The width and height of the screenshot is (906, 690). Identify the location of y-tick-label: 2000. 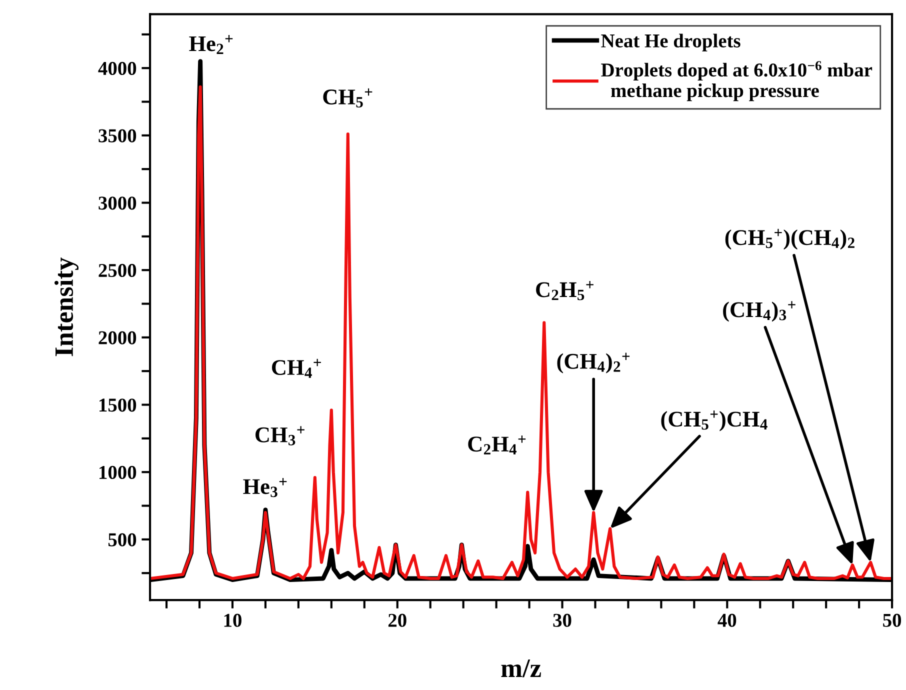
(117, 337).